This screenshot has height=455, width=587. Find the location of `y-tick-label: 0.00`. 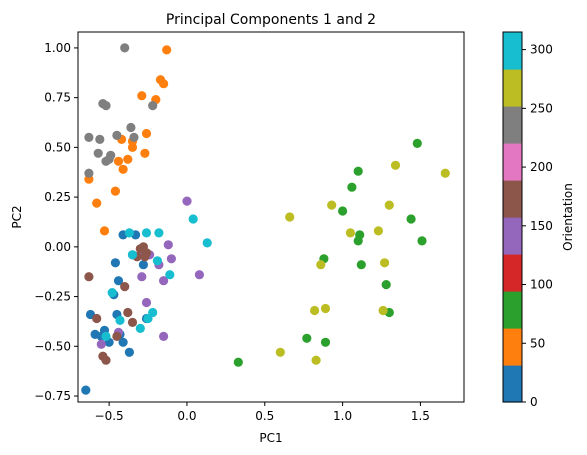

y-tick-label: 0.00 is located at coordinates (57, 247).